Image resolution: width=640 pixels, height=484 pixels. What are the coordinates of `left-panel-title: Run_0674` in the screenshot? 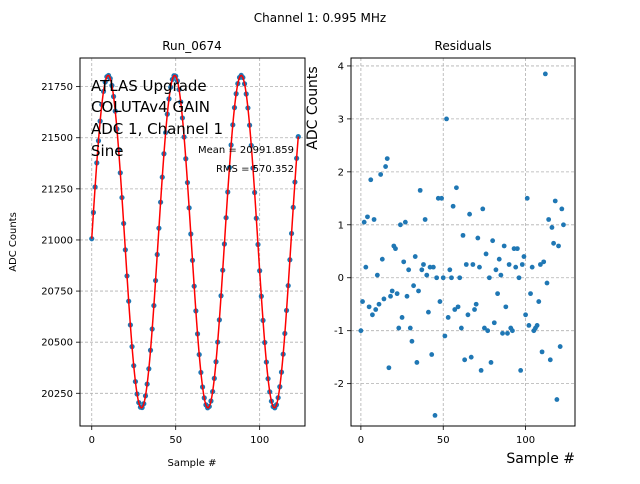 It's located at (192, 46).